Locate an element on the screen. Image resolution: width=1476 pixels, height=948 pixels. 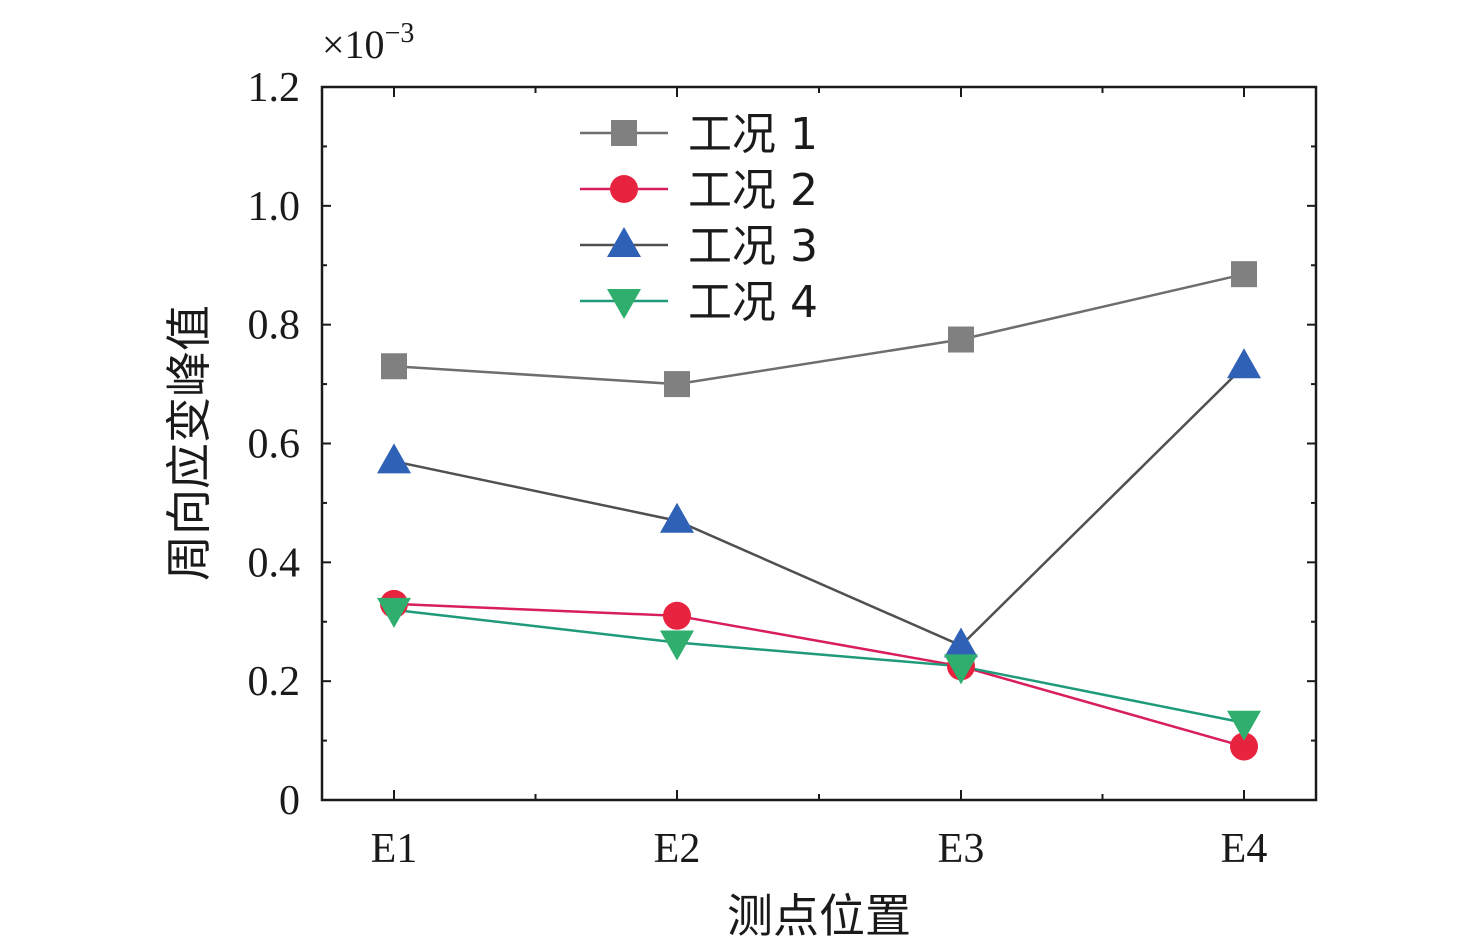
x-tick-label: E4 is located at coordinates (1244, 849).